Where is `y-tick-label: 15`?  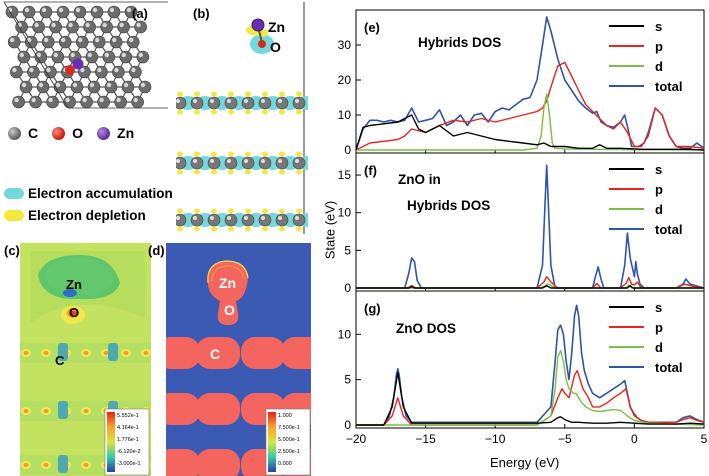 y-tick-label: 15 is located at coordinates (345, 175).